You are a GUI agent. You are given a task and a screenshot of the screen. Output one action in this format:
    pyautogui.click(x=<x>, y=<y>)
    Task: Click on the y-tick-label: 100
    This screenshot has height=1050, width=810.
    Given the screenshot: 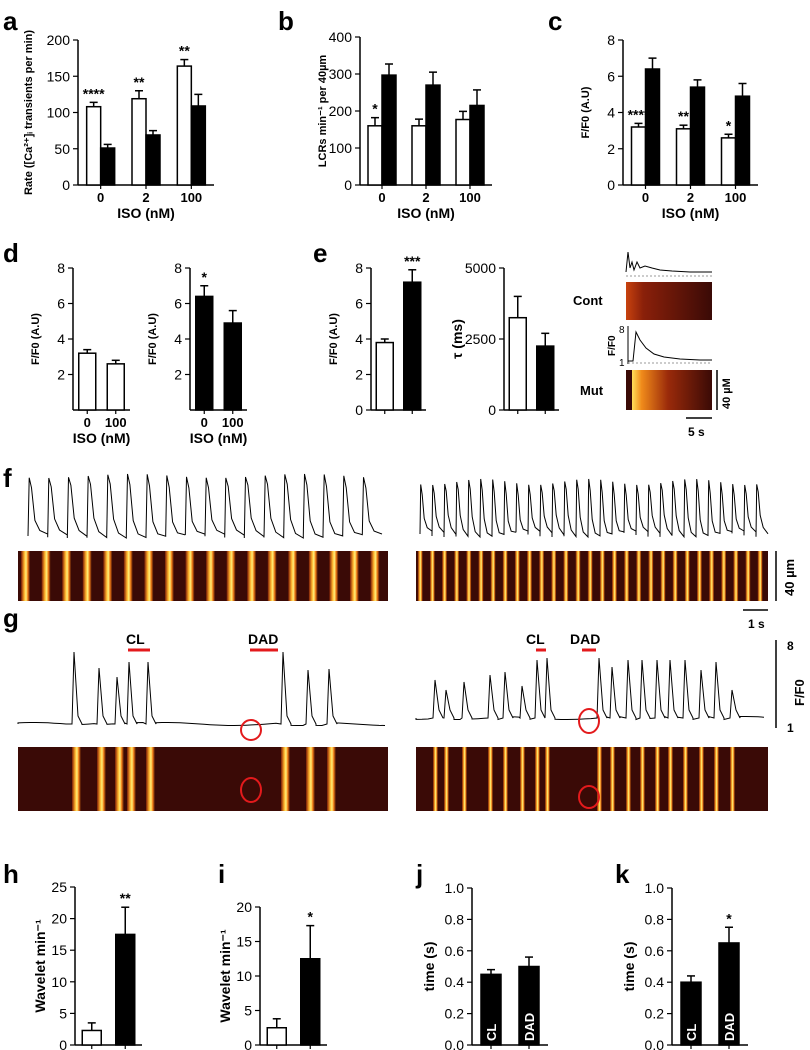 What is the action you would take?
    pyautogui.click(x=341, y=148)
    